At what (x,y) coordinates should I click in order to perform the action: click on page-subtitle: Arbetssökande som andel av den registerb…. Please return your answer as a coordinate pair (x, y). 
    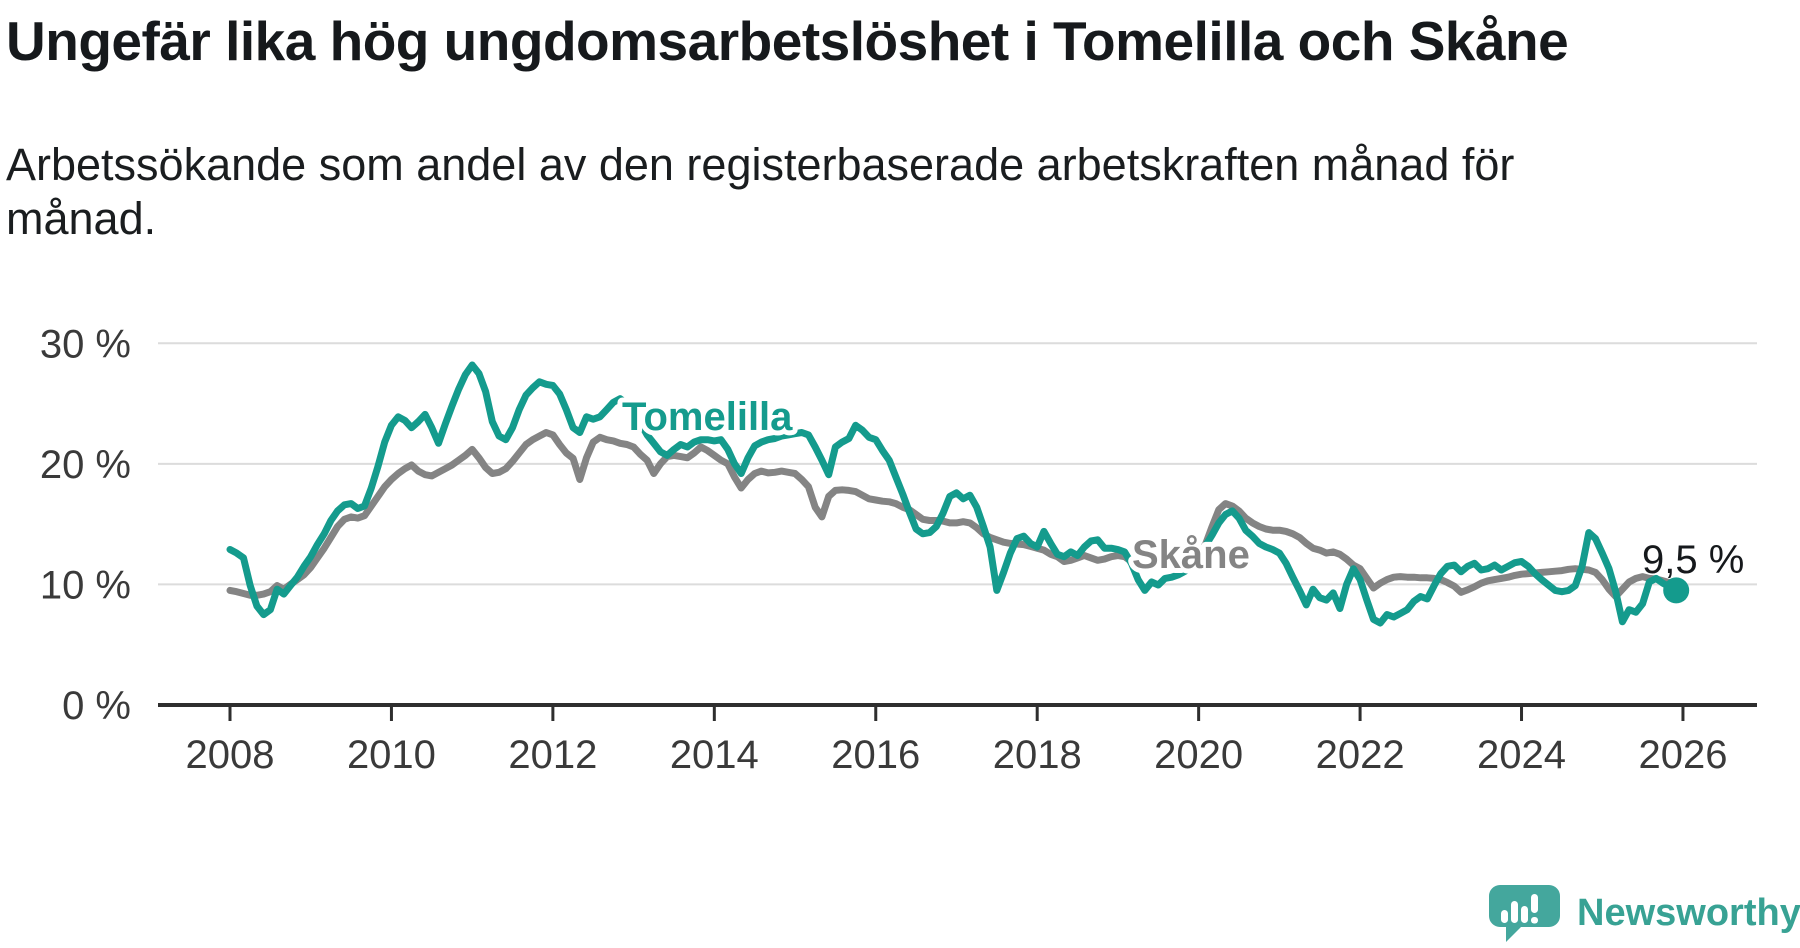
    Looking at the image, I should click on (856, 192).